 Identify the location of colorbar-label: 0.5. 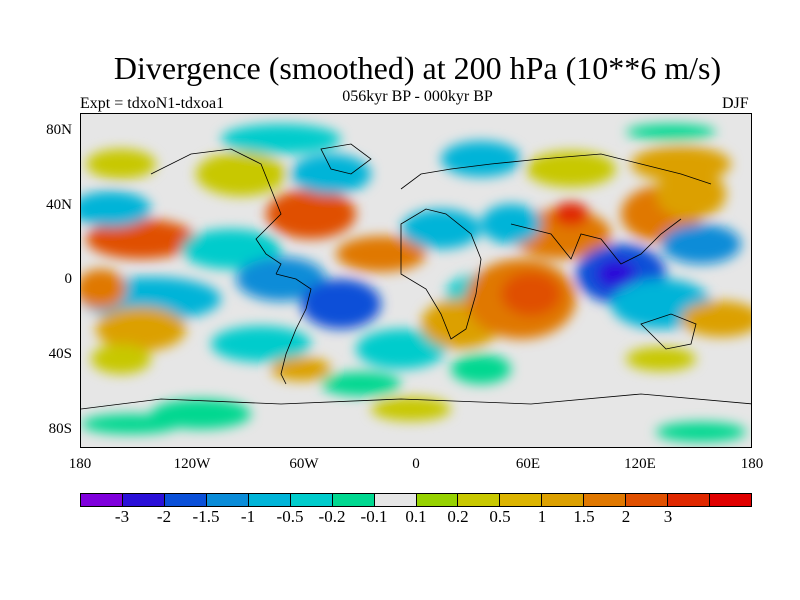
(500, 516).